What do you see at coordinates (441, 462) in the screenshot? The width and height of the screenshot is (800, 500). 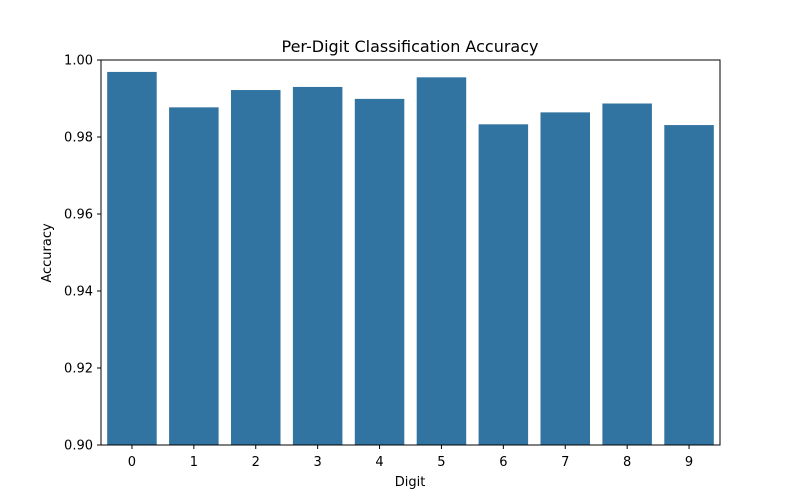 I see `x-tick-label: 5` at bounding box center [441, 462].